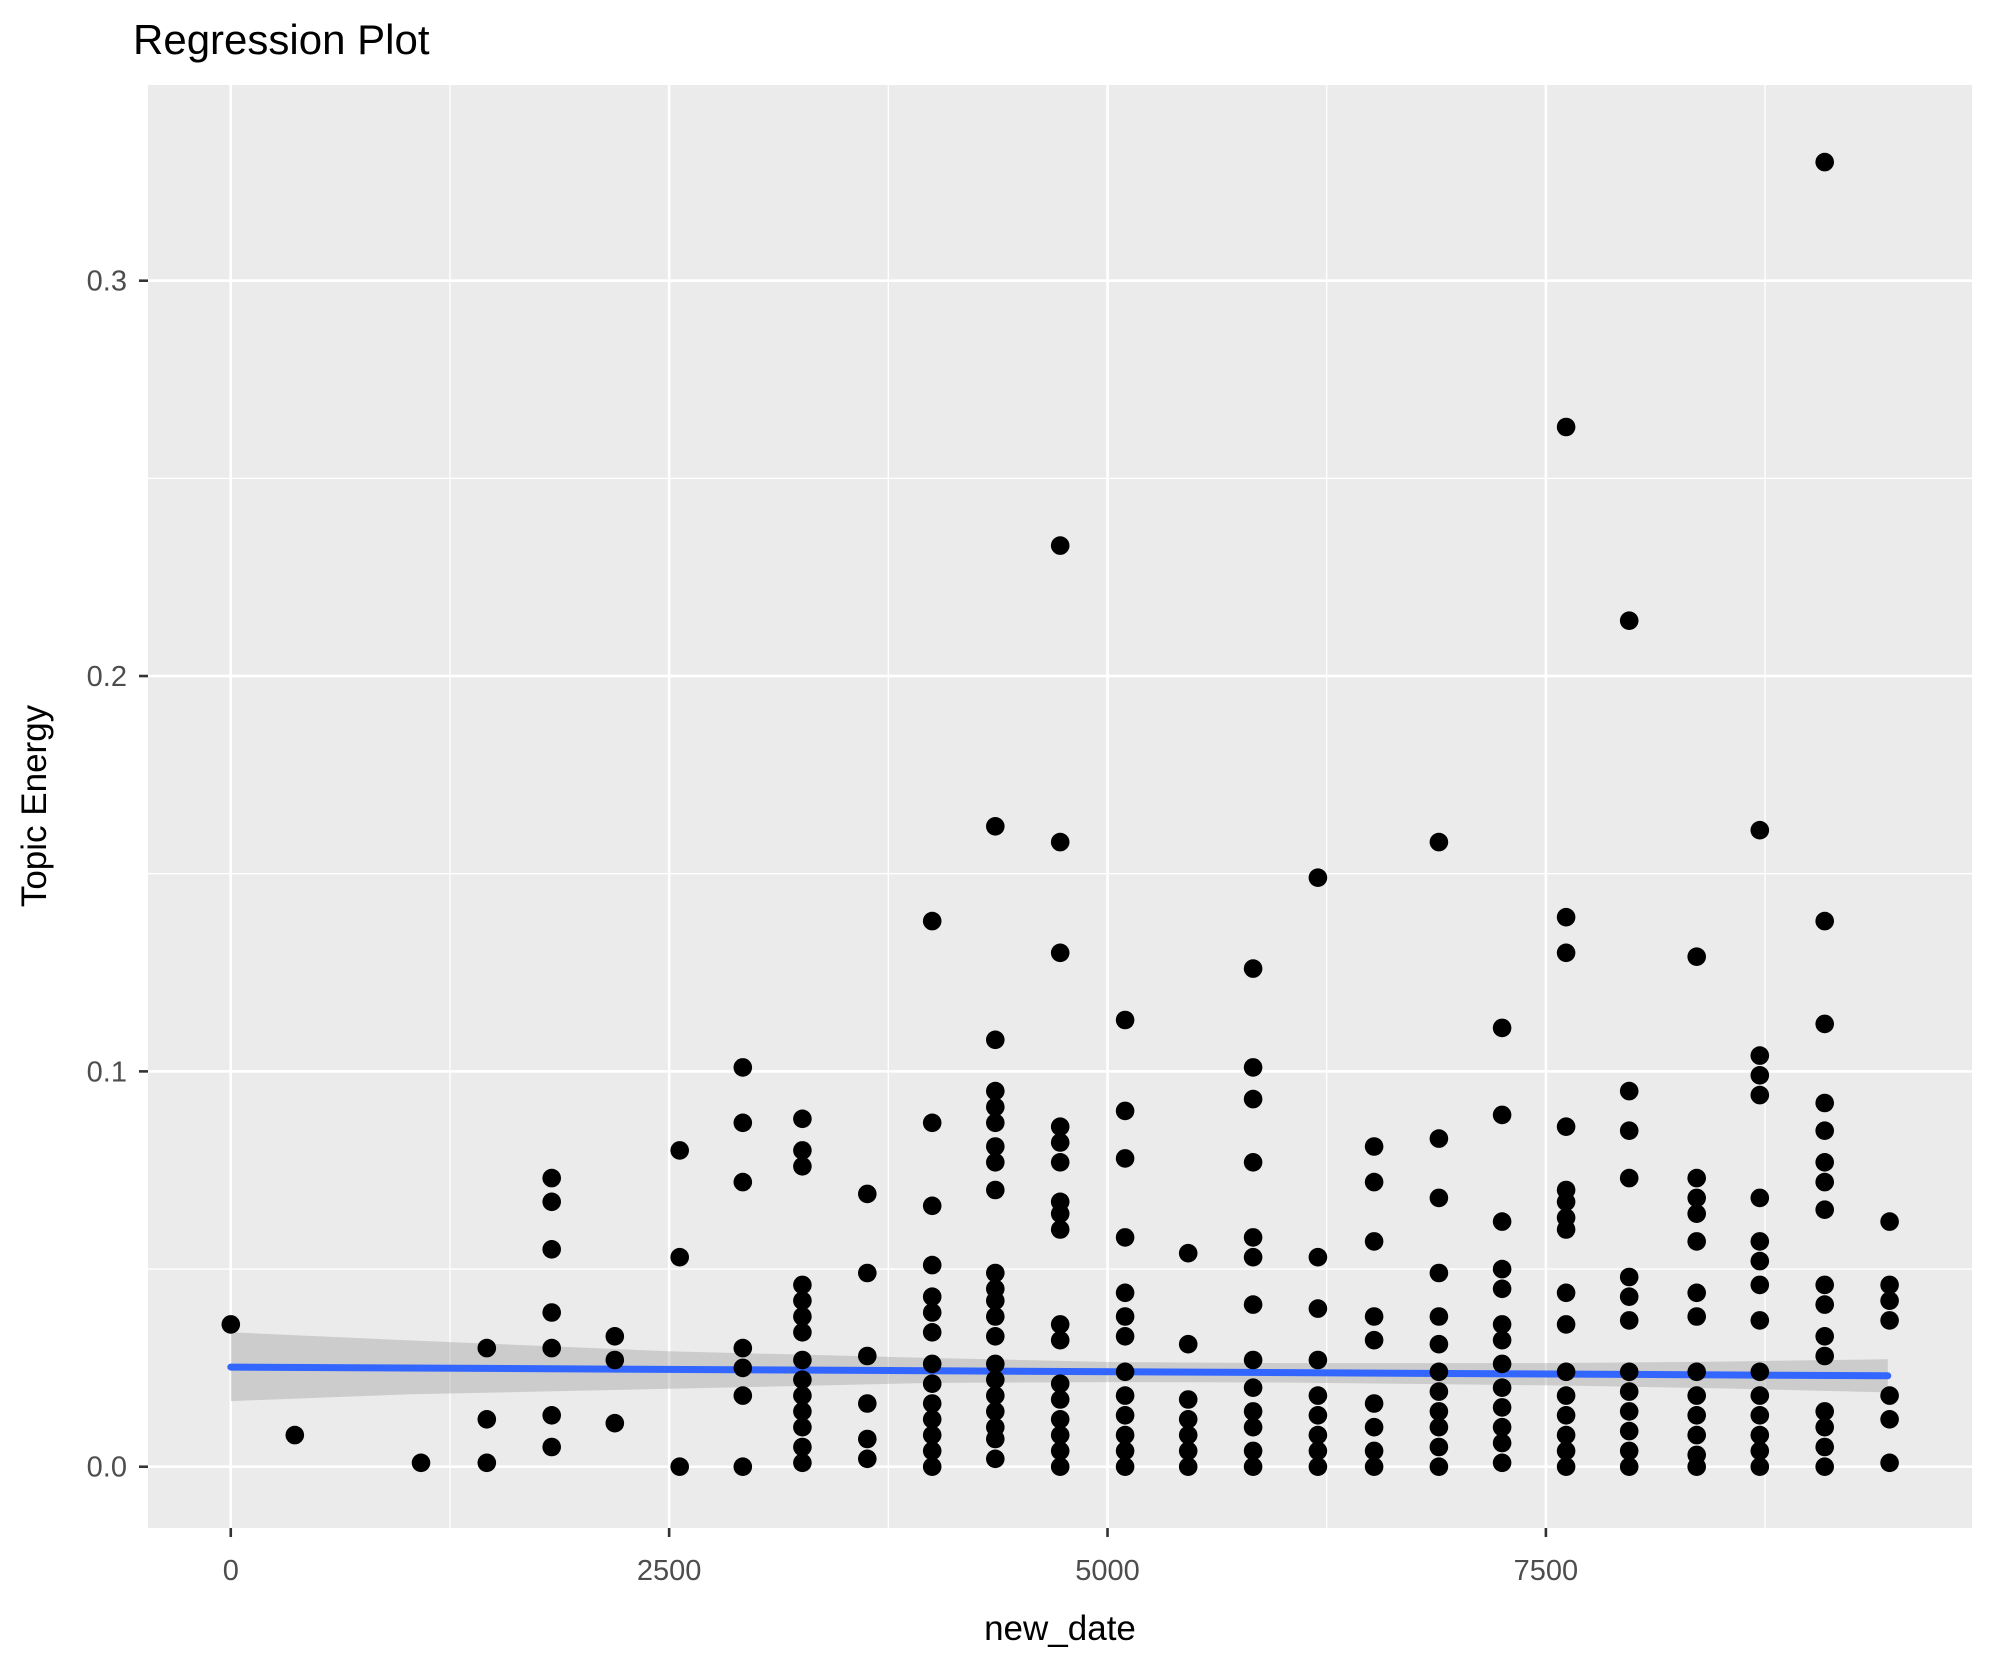 The height and width of the screenshot is (1665, 1990). What do you see at coordinates (231, 1571) in the screenshot?
I see `x-tick-label: 0` at bounding box center [231, 1571].